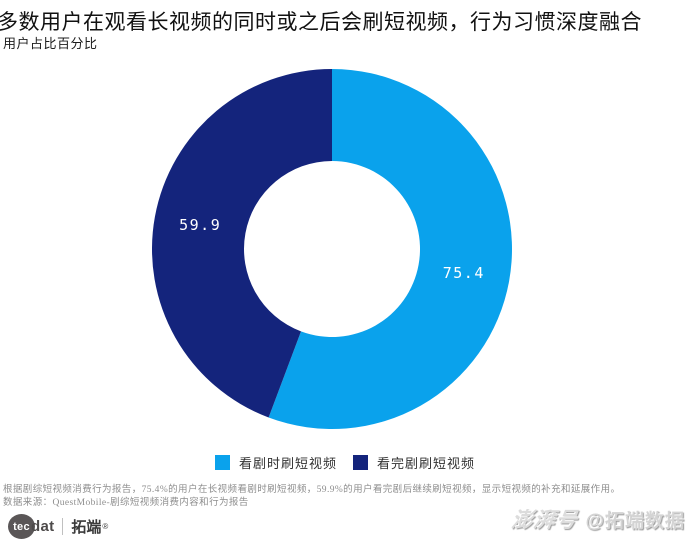 The image size is (690, 541). What do you see at coordinates (345, 524) in the screenshot?
I see `bottom-bar: tec dat 拓端 ® 澎湃号 @拓端数据` at bounding box center [345, 524].